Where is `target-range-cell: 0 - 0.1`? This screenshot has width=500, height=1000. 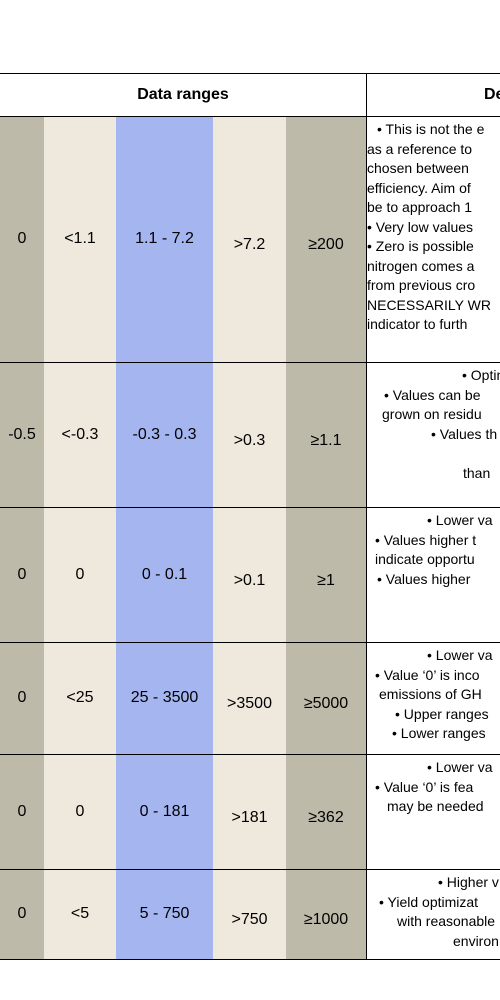
target-range-cell: 0 - 0.1 is located at coordinates (164, 574).